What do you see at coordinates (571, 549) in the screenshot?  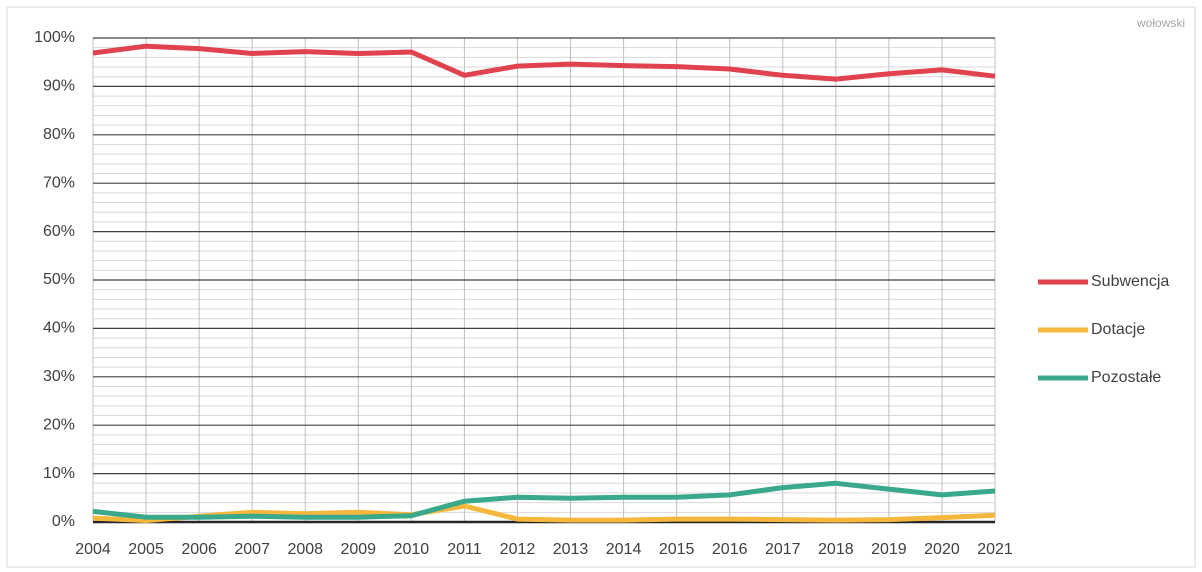 I see `x-tick-label: 2013` at bounding box center [571, 549].